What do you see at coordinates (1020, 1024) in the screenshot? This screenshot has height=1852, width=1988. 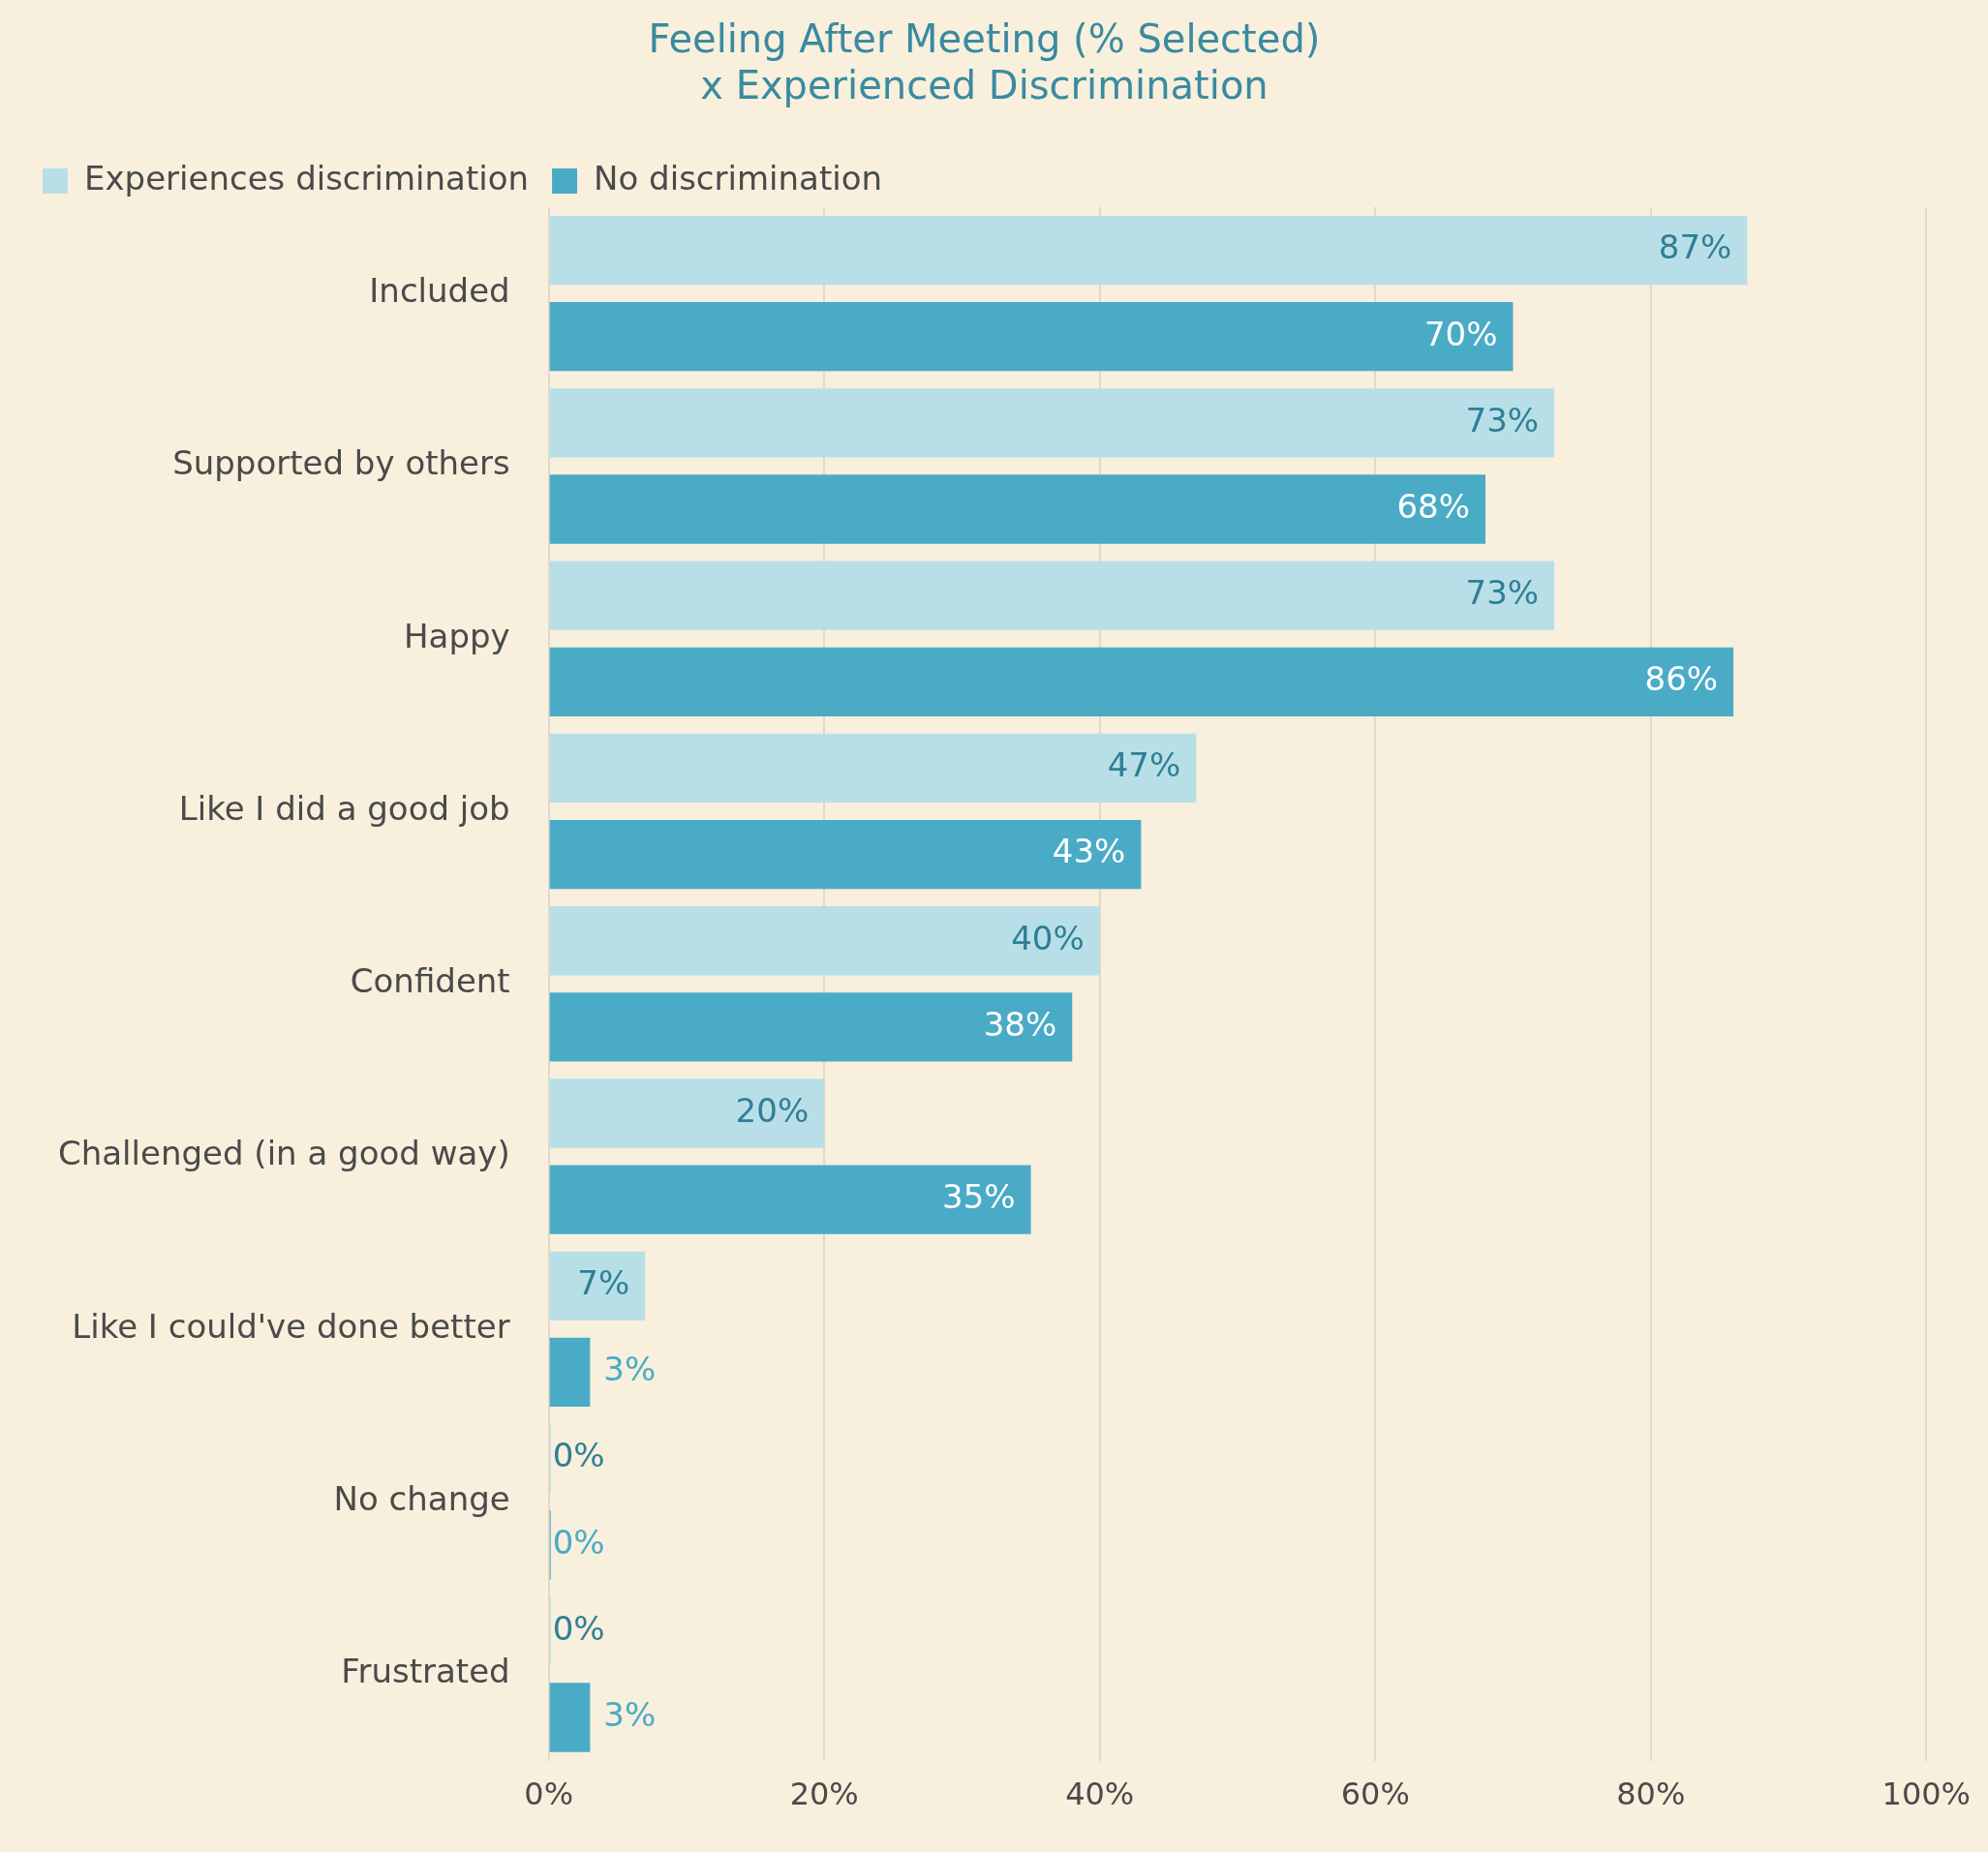 I see `data-label: 38%` at bounding box center [1020, 1024].